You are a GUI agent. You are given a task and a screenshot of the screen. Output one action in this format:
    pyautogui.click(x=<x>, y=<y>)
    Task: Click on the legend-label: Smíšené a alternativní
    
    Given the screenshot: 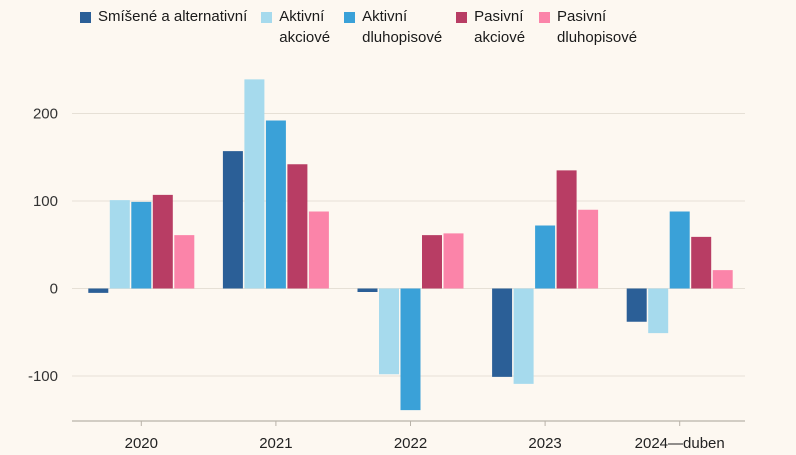 What is the action you would take?
    pyautogui.click(x=173, y=16)
    